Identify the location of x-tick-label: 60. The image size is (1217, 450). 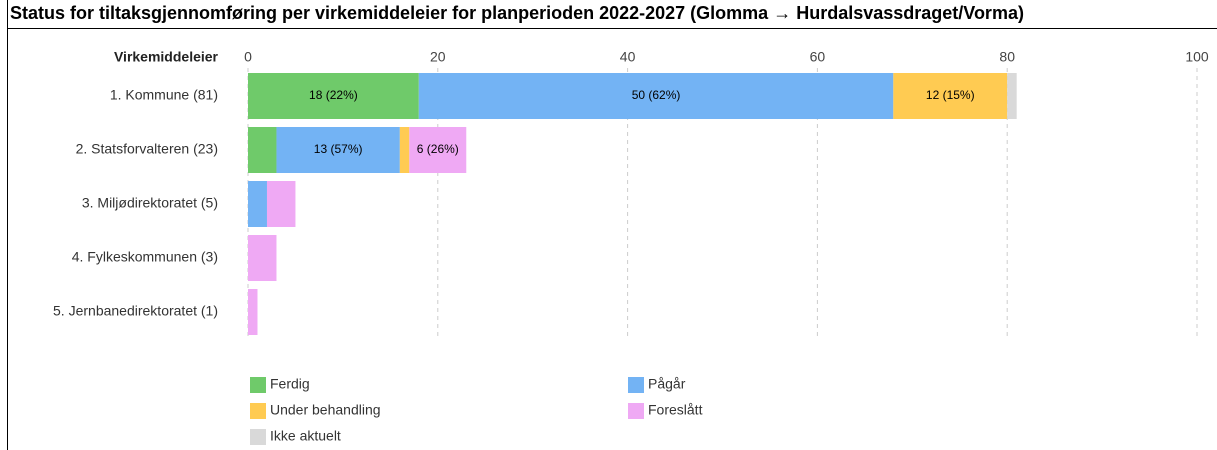
(818, 57).